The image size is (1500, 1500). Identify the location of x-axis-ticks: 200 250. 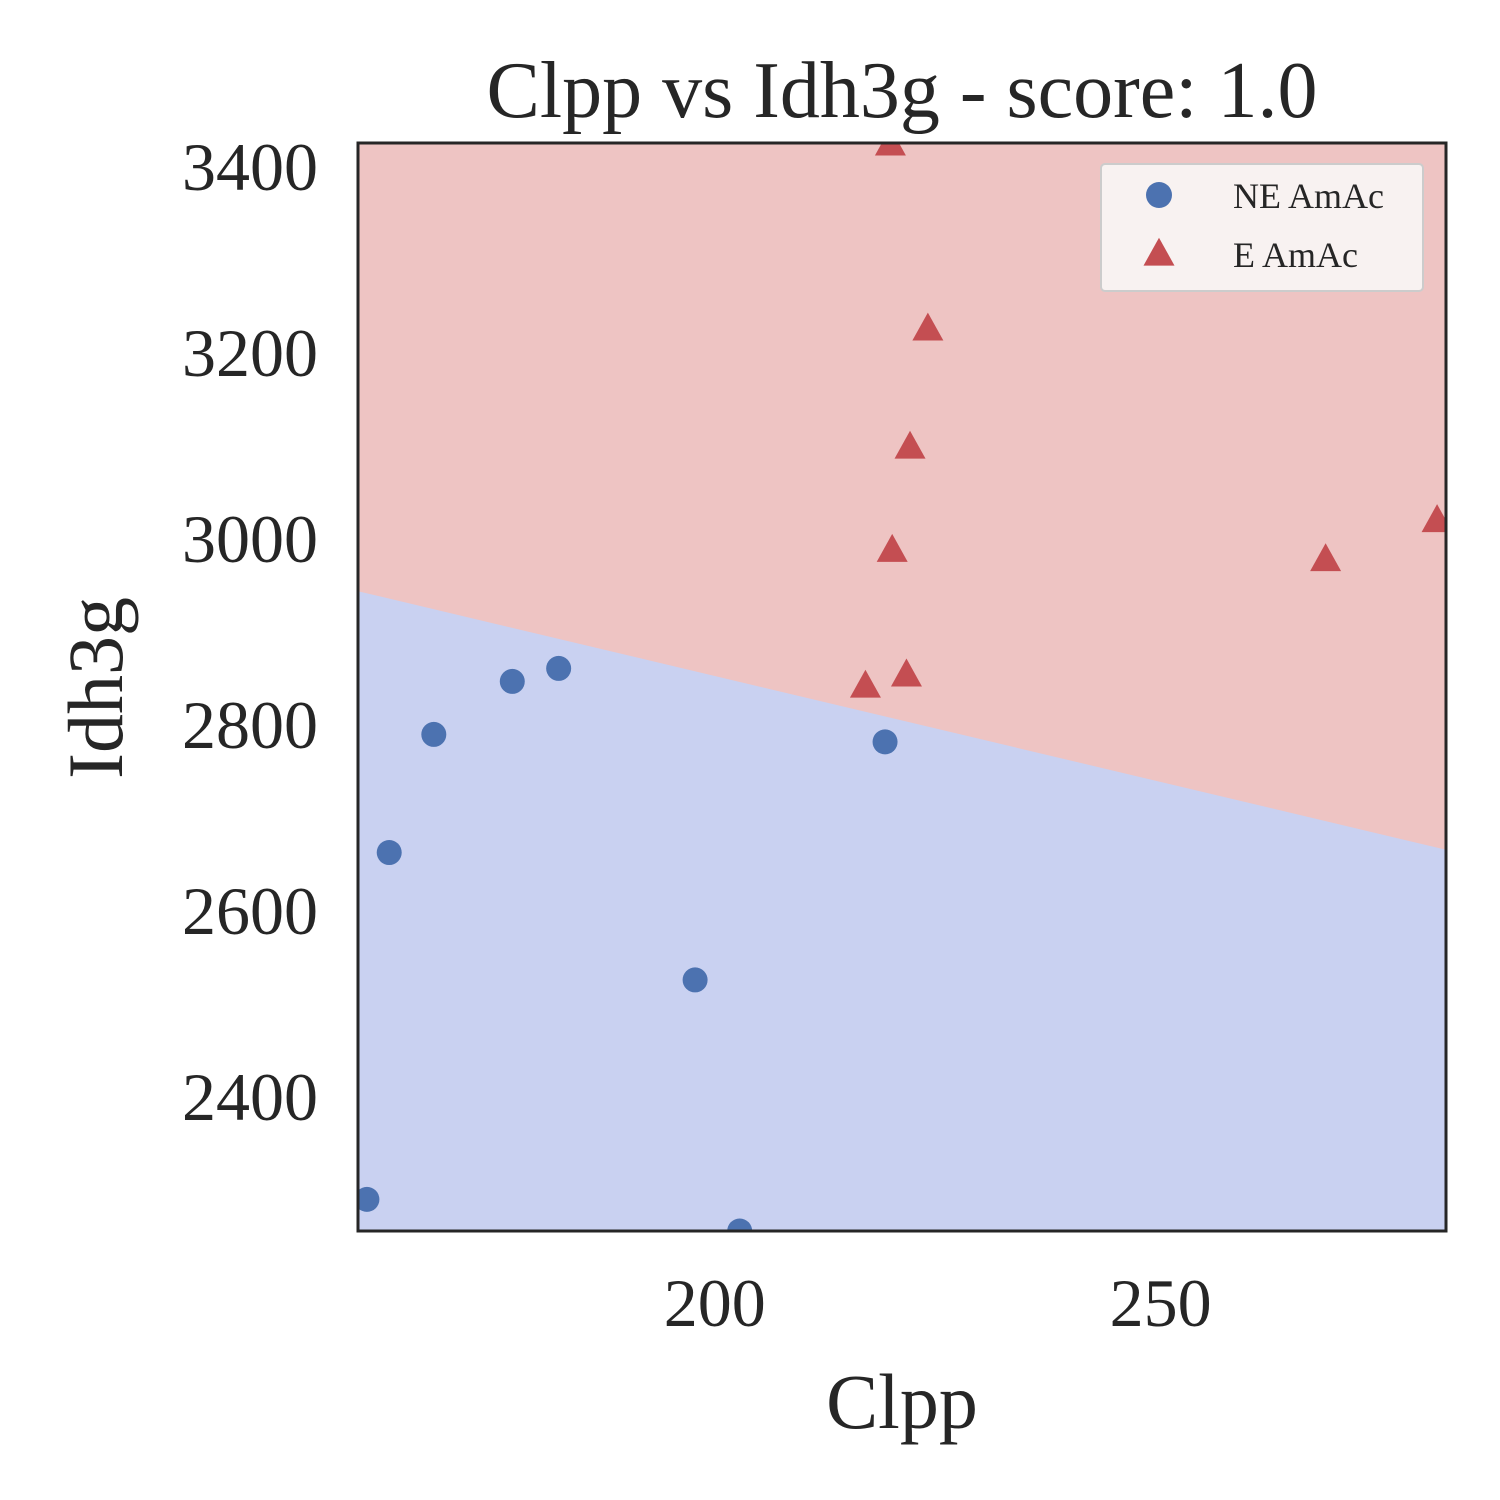
(938, 1303).